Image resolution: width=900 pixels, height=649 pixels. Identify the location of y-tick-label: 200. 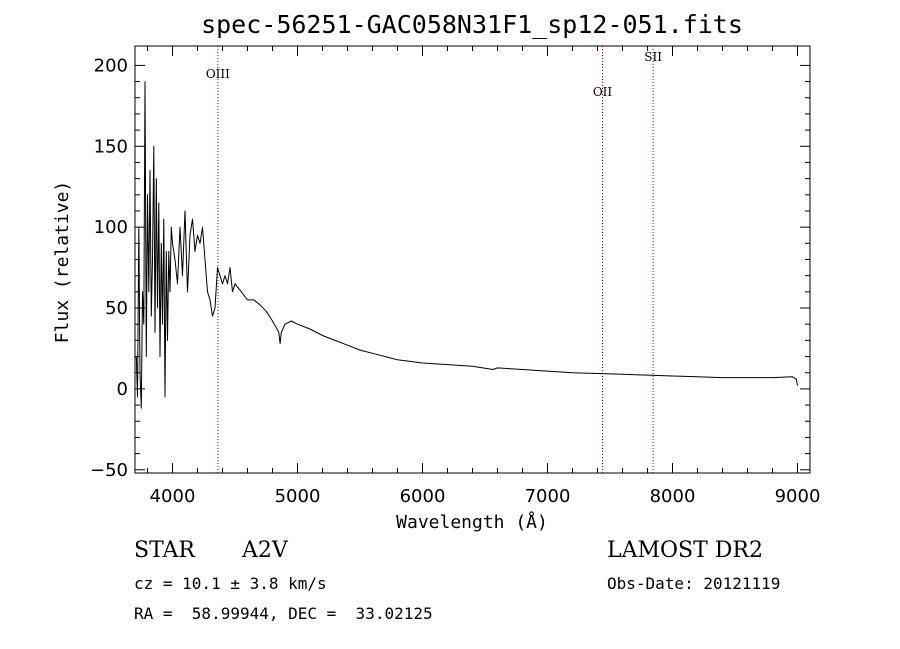
(111, 65).